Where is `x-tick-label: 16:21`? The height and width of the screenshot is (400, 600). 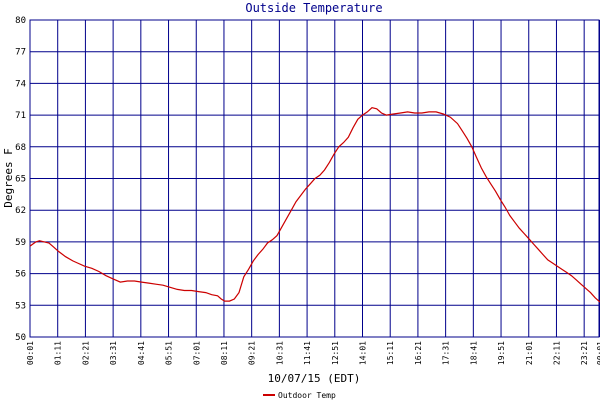
x-tick-label: 16:21 is located at coordinates (418, 353).